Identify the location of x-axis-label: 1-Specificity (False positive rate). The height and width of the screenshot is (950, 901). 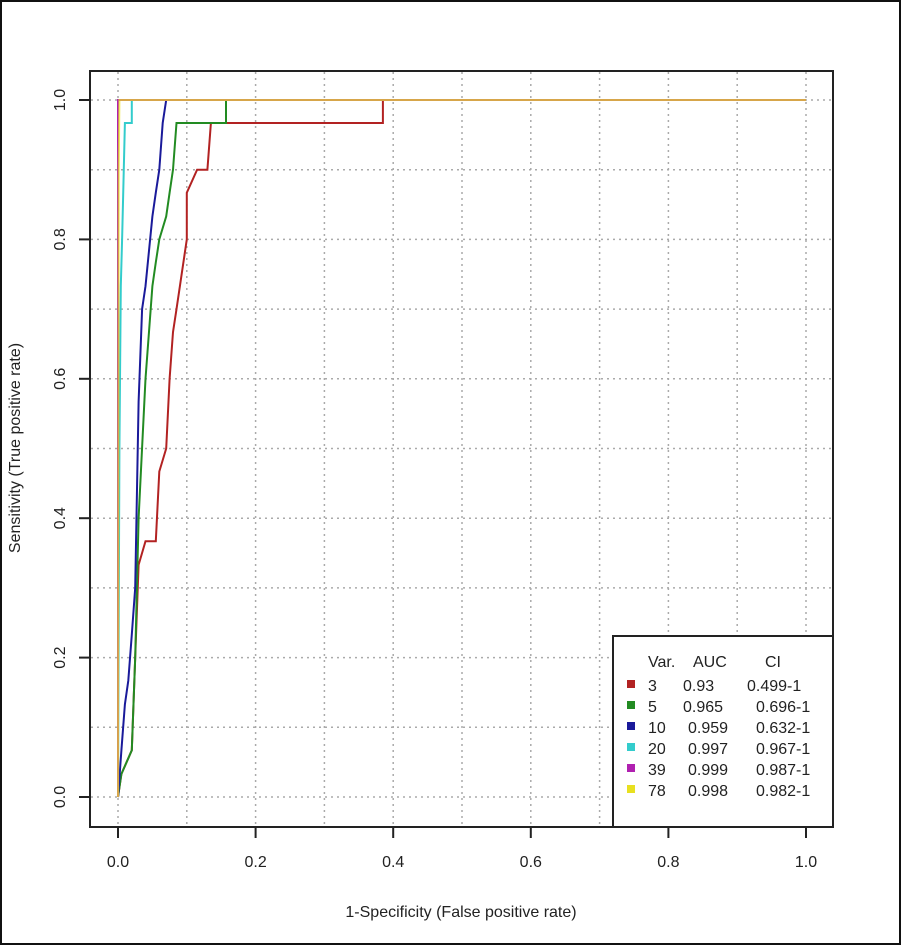
(460, 912).